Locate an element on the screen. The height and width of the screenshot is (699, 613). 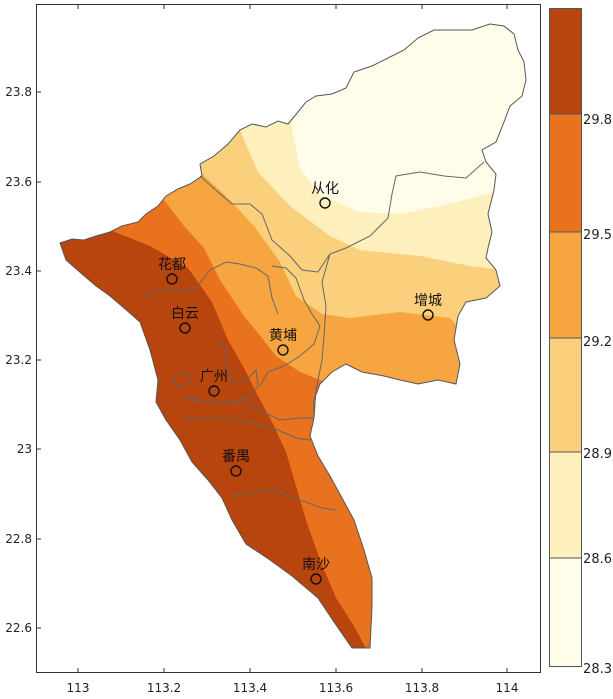
x-tick-label: 113 is located at coordinates (78, 688).